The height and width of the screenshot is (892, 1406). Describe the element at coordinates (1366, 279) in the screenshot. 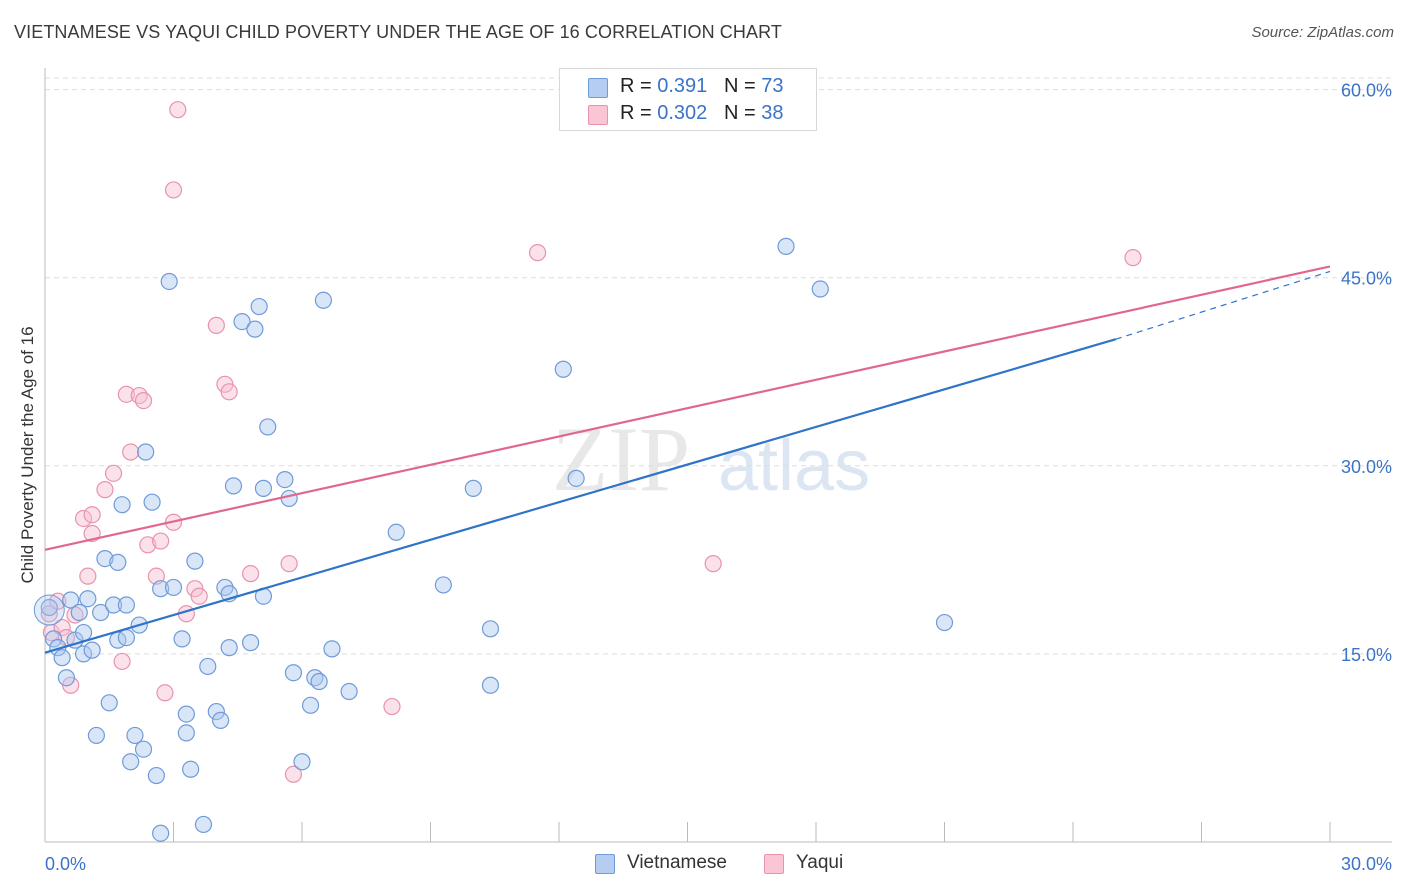

I see `y-tick-label: 45.0%` at that location.